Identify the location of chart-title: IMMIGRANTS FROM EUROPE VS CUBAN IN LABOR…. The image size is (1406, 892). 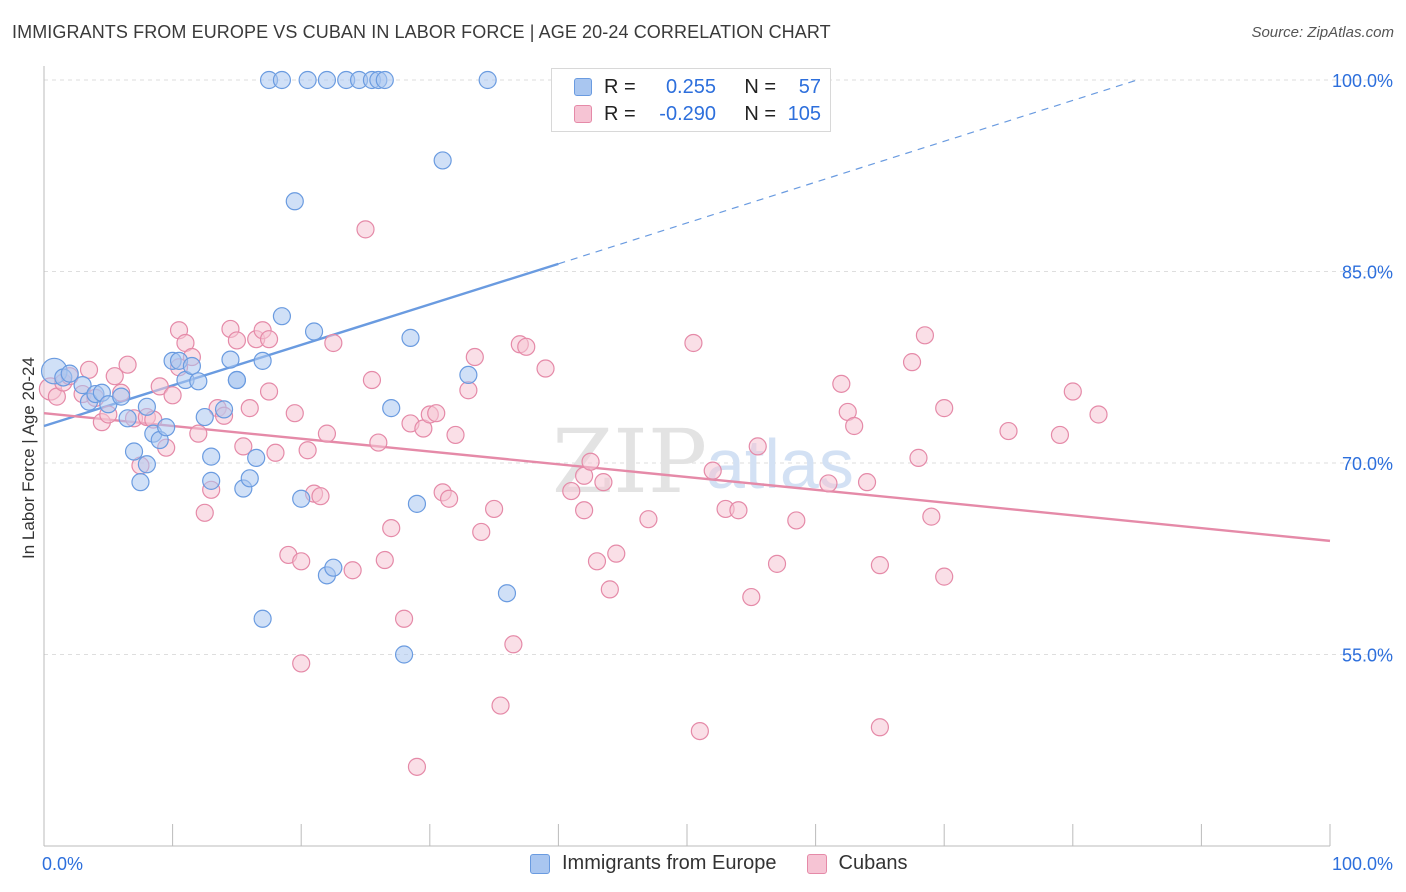
(421, 32).